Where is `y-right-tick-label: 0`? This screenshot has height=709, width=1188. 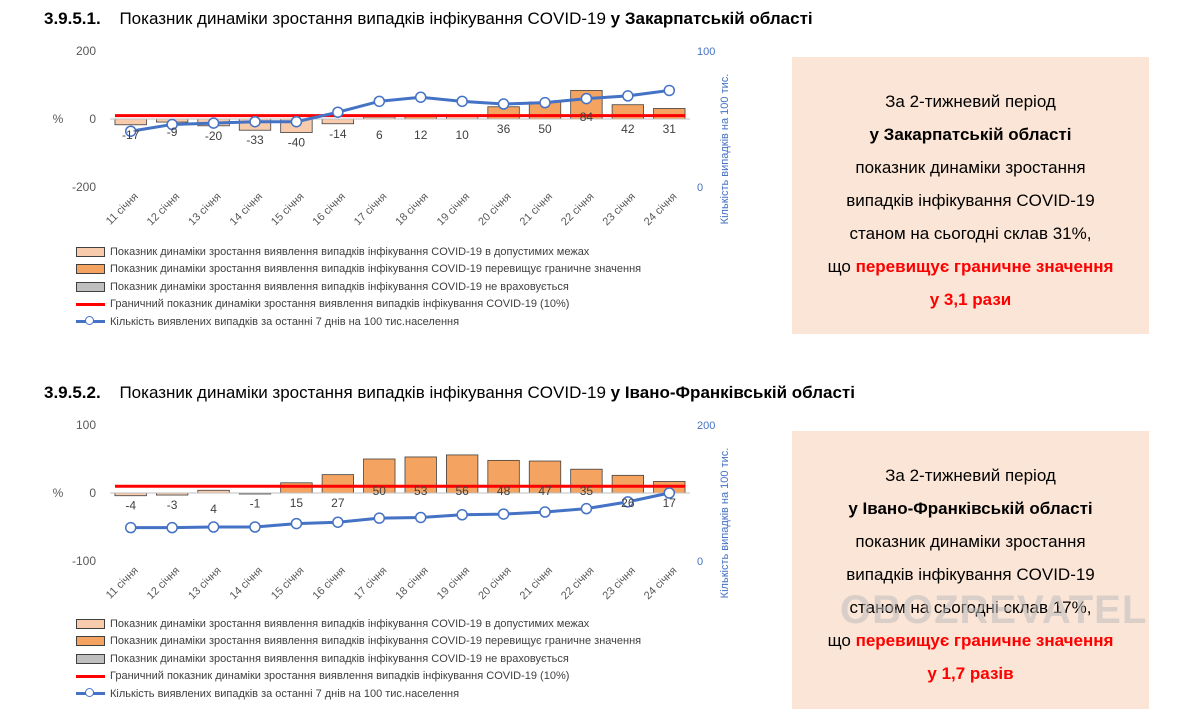
y-right-tick-label: 0 is located at coordinates (700, 562).